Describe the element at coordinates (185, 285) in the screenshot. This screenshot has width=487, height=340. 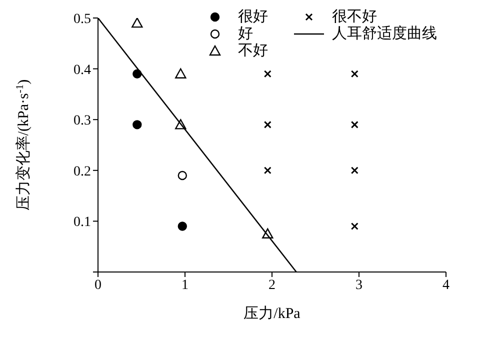
I see `x-tick-label: 1` at that location.